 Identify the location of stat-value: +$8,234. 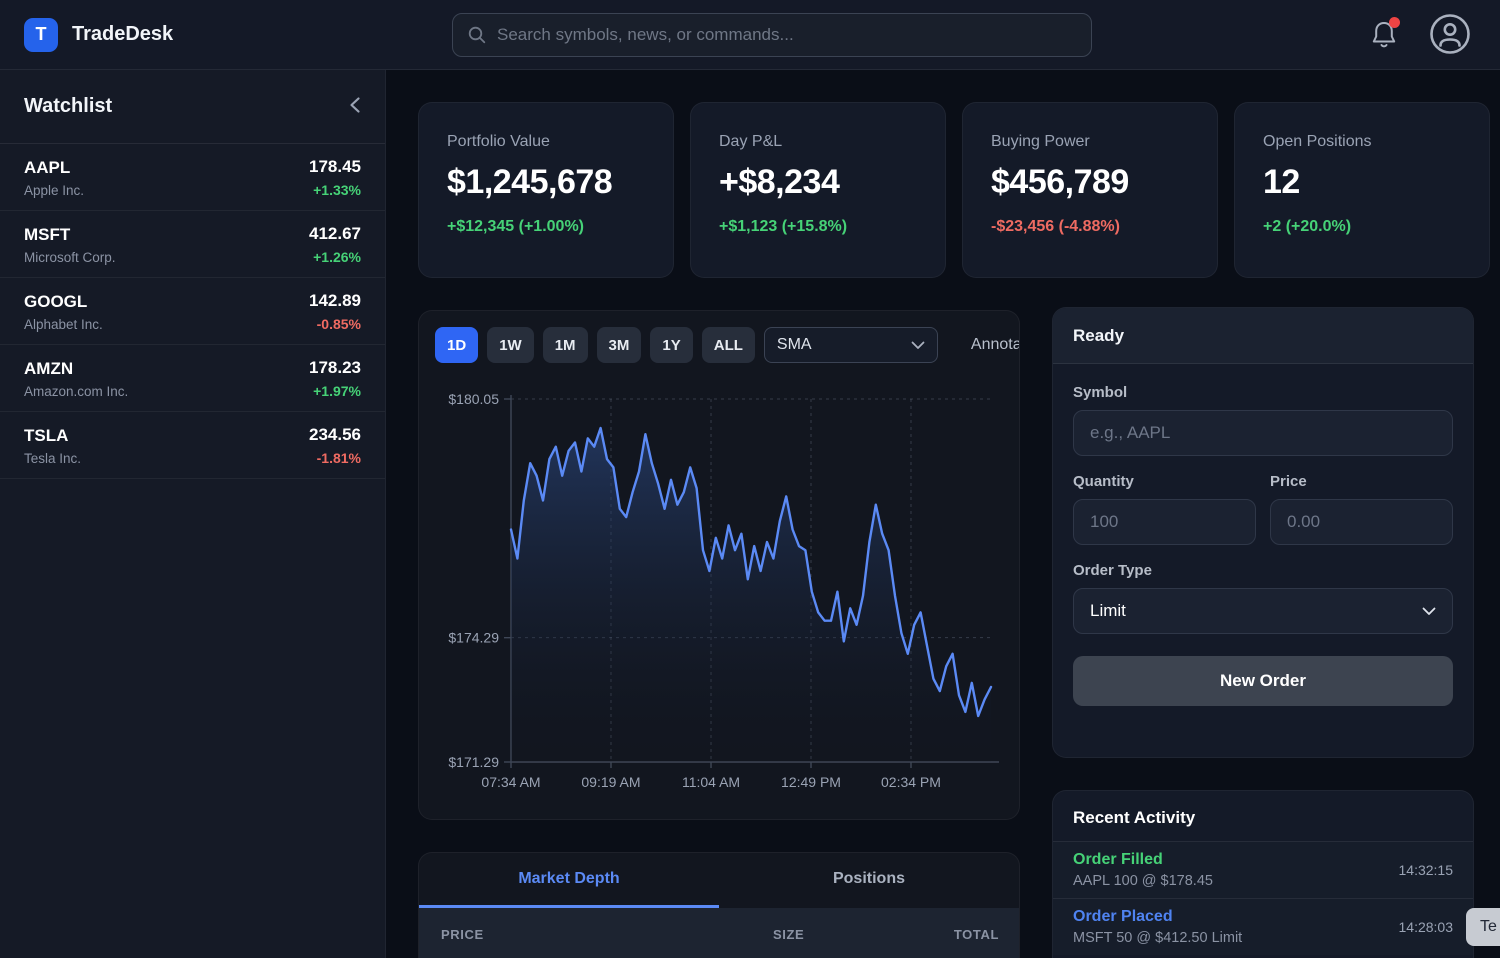
(779, 182).